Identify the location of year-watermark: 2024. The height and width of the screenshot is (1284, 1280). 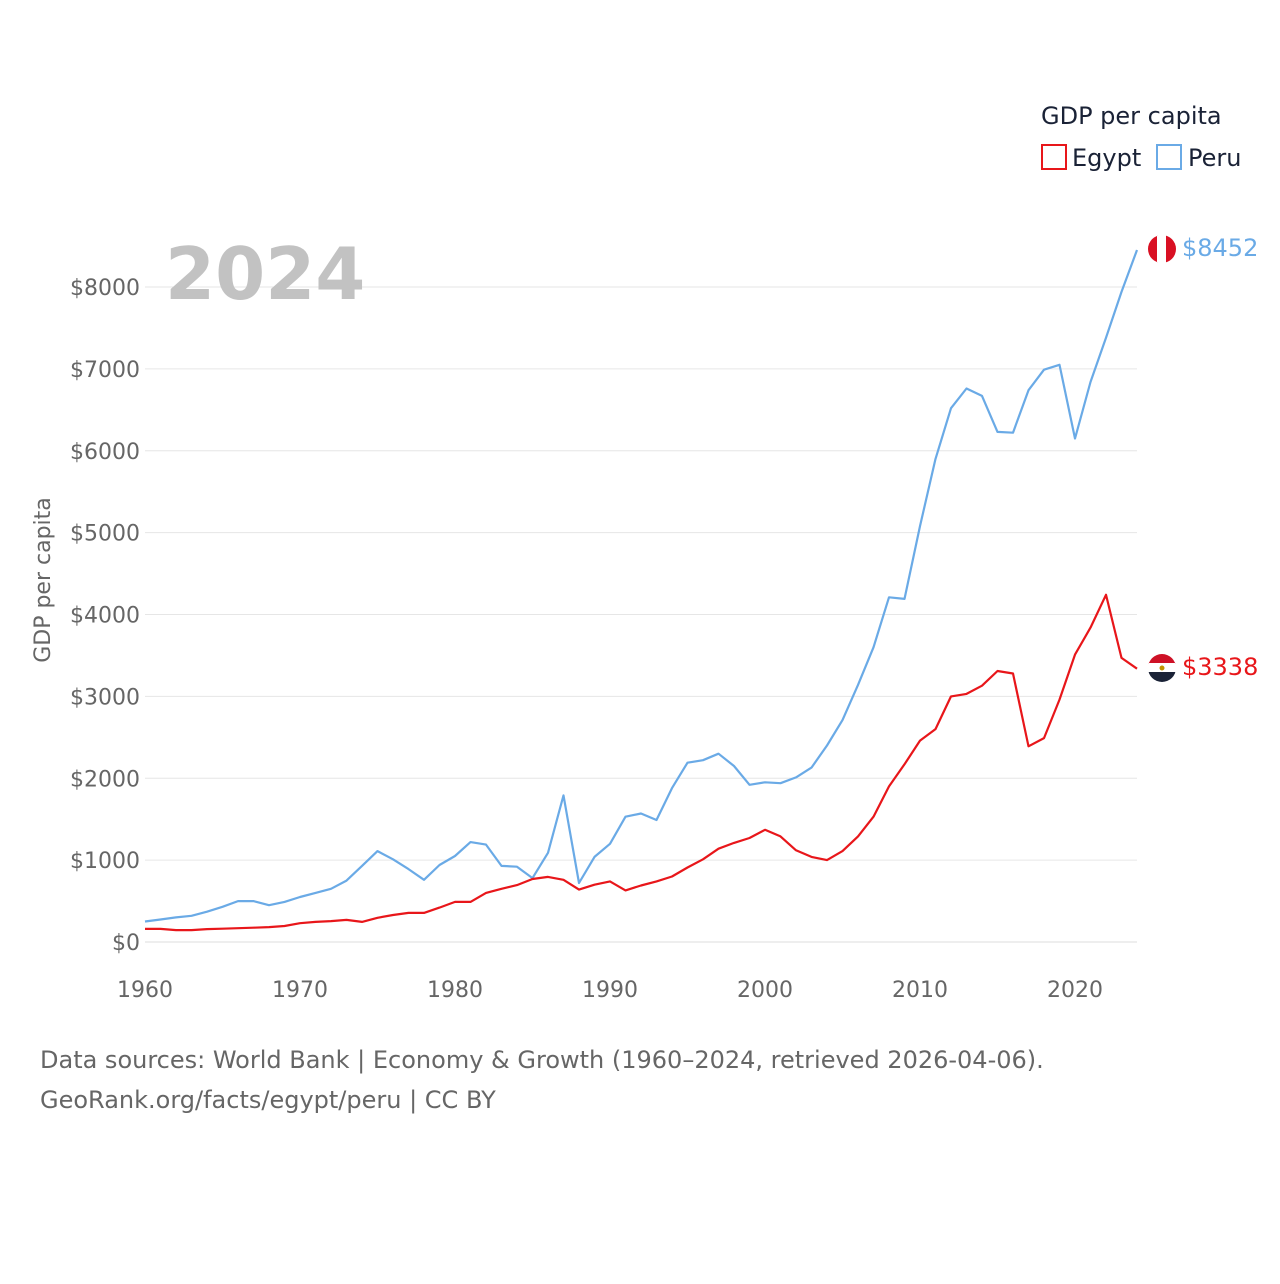
(265, 274).